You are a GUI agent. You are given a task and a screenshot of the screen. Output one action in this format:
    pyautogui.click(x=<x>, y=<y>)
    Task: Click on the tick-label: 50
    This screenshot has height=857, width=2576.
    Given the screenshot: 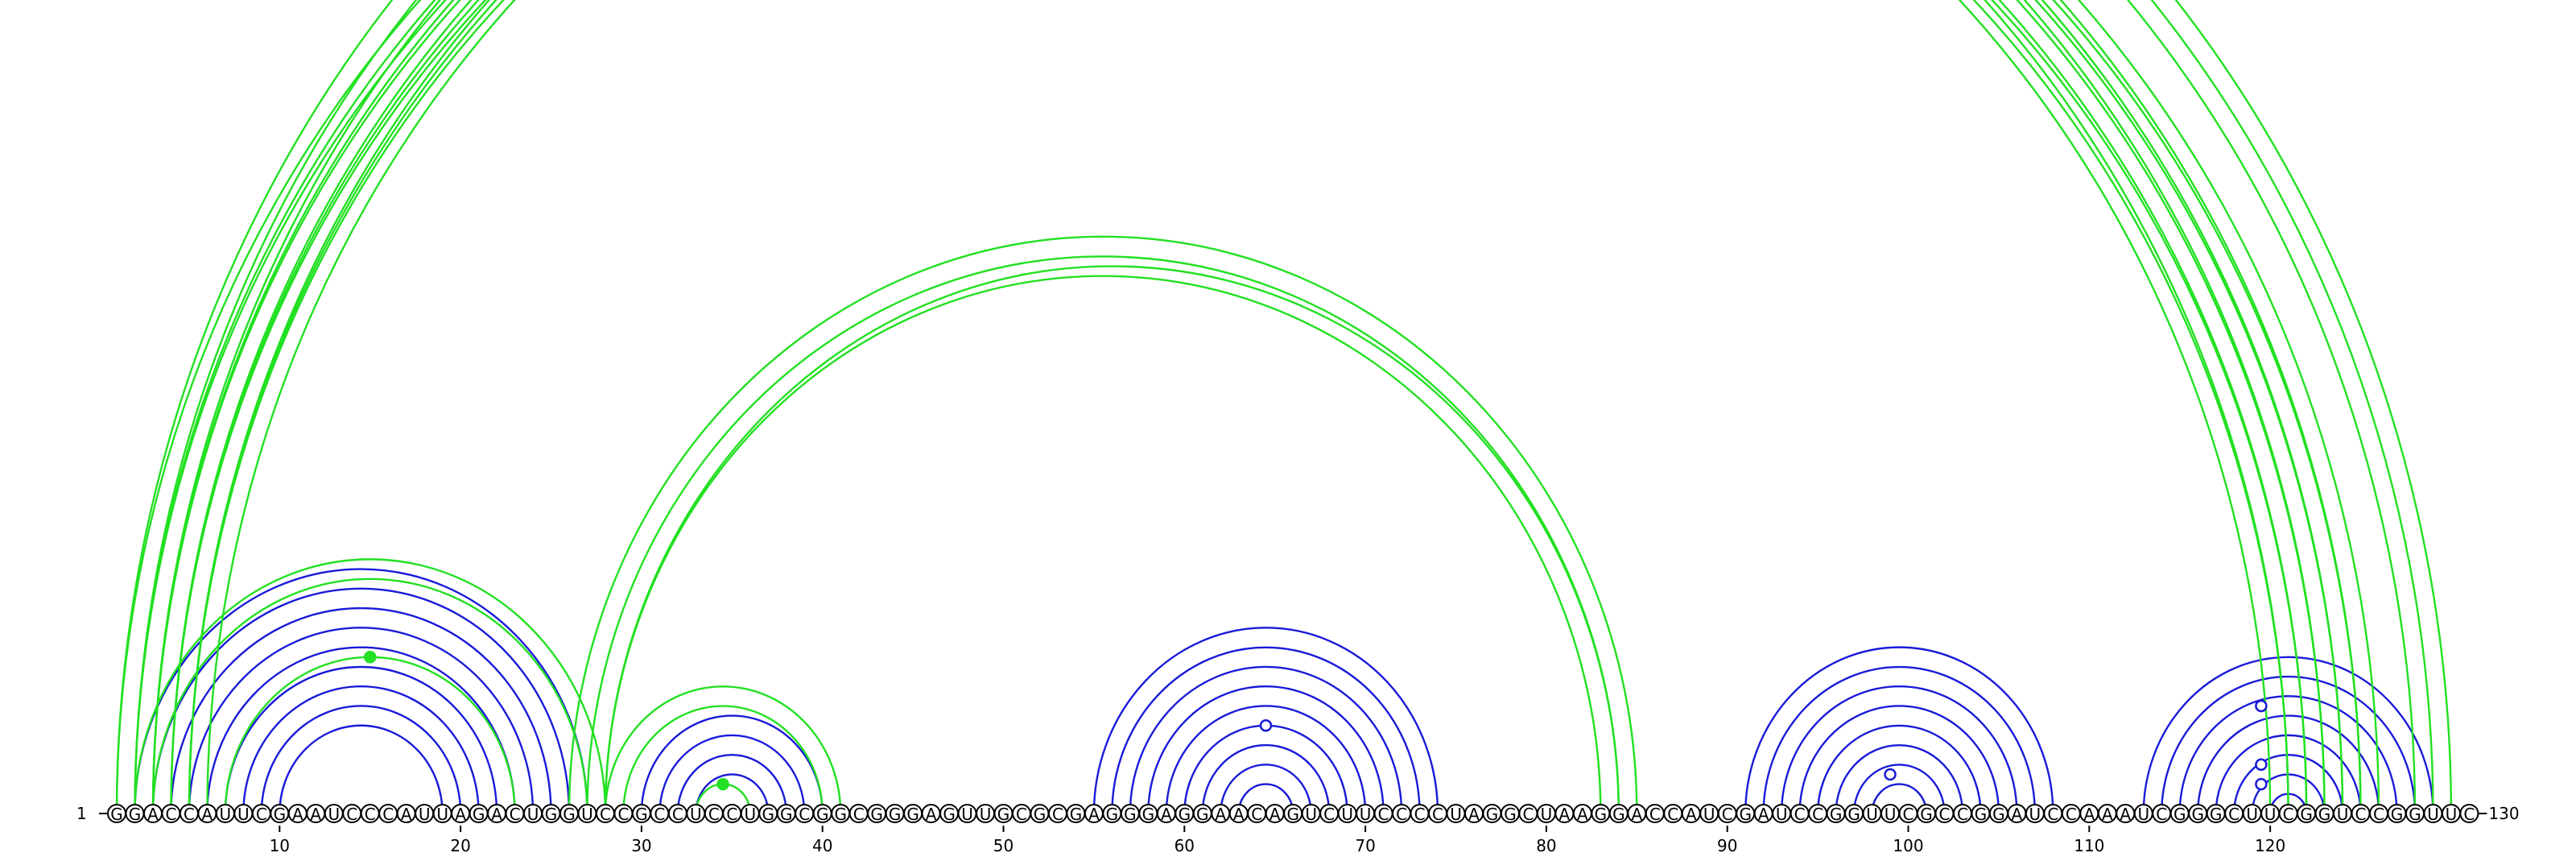 What is the action you would take?
    pyautogui.click(x=1003, y=845)
    